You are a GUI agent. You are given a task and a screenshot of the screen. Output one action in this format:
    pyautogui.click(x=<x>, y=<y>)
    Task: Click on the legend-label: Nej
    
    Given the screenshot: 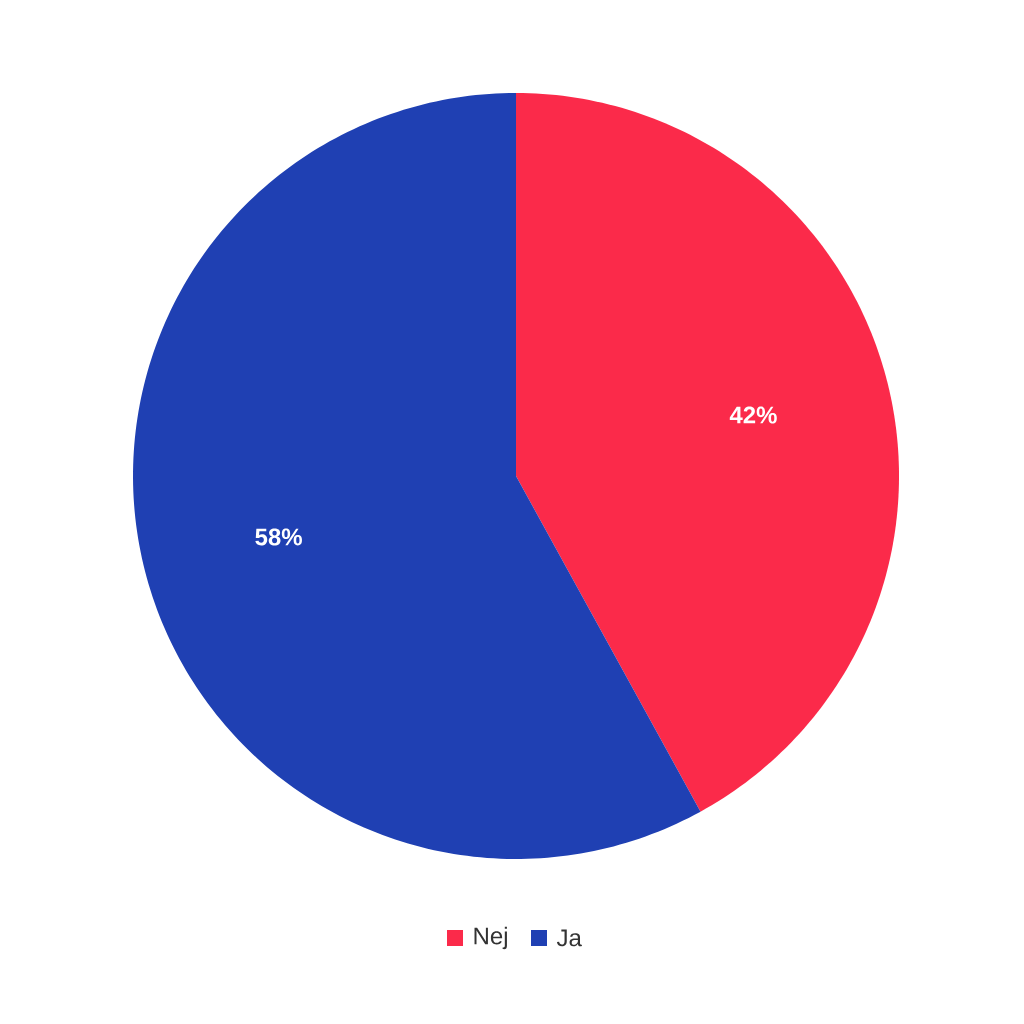 What is the action you would take?
    pyautogui.click(x=490, y=938)
    